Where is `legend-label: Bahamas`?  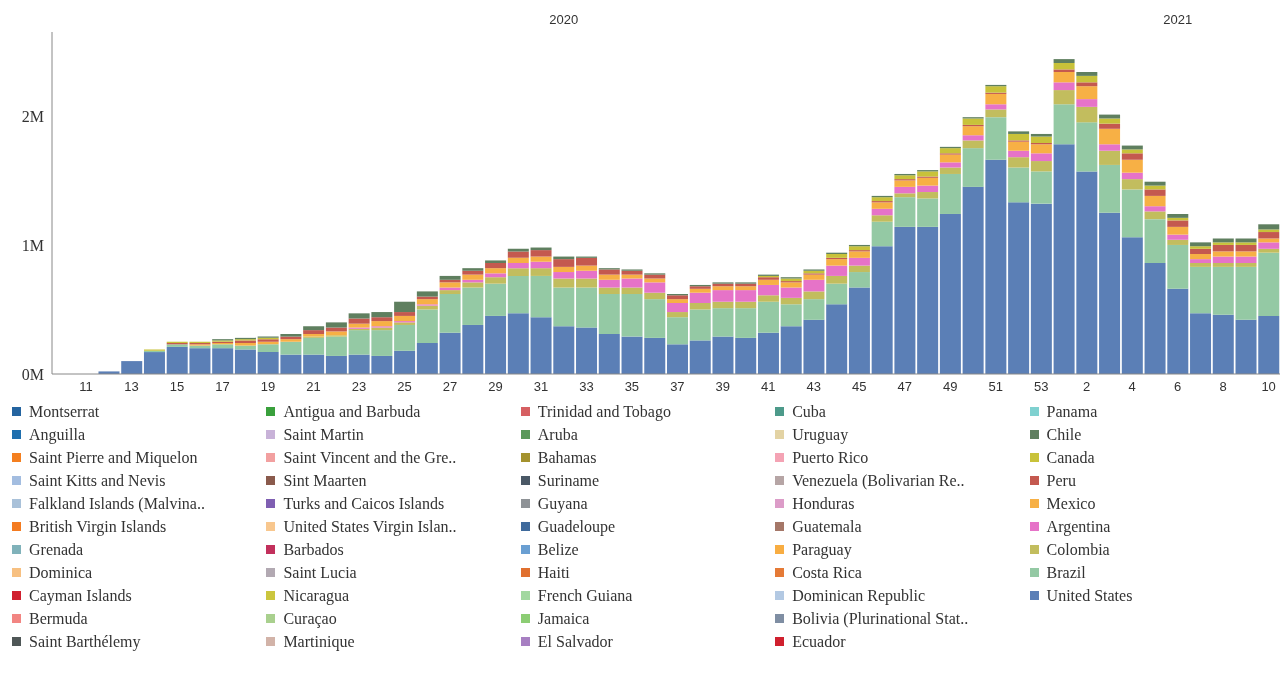 legend-label: Bahamas is located at coordinates (567, 457).